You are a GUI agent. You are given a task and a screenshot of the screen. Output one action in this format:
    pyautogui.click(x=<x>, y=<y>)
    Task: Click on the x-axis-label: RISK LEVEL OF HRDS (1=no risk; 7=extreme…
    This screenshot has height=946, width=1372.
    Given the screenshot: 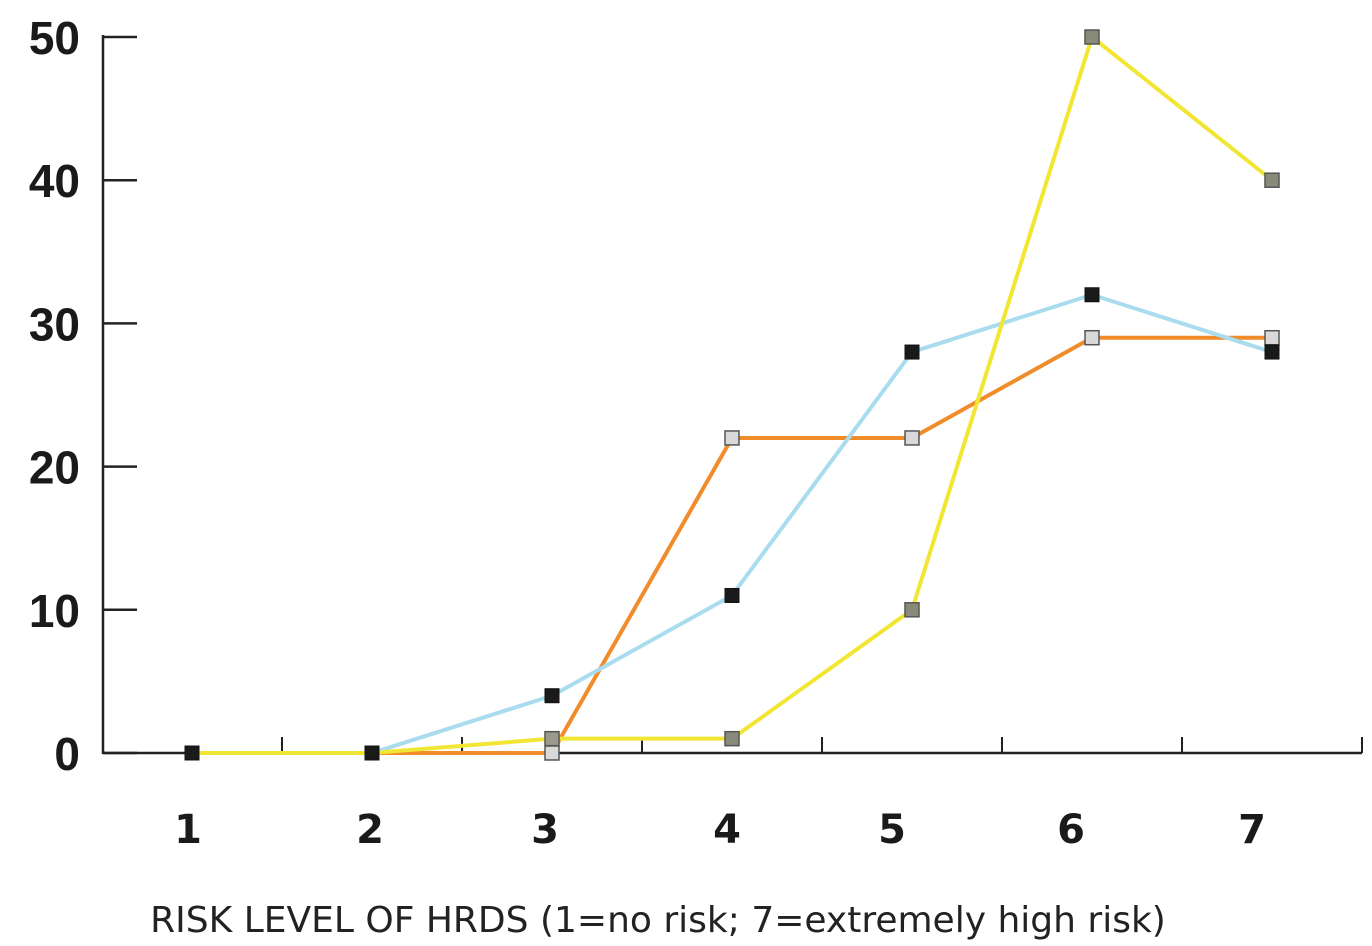 What is the action you would take?
    pyautogui.click(x=658, y=920)
    